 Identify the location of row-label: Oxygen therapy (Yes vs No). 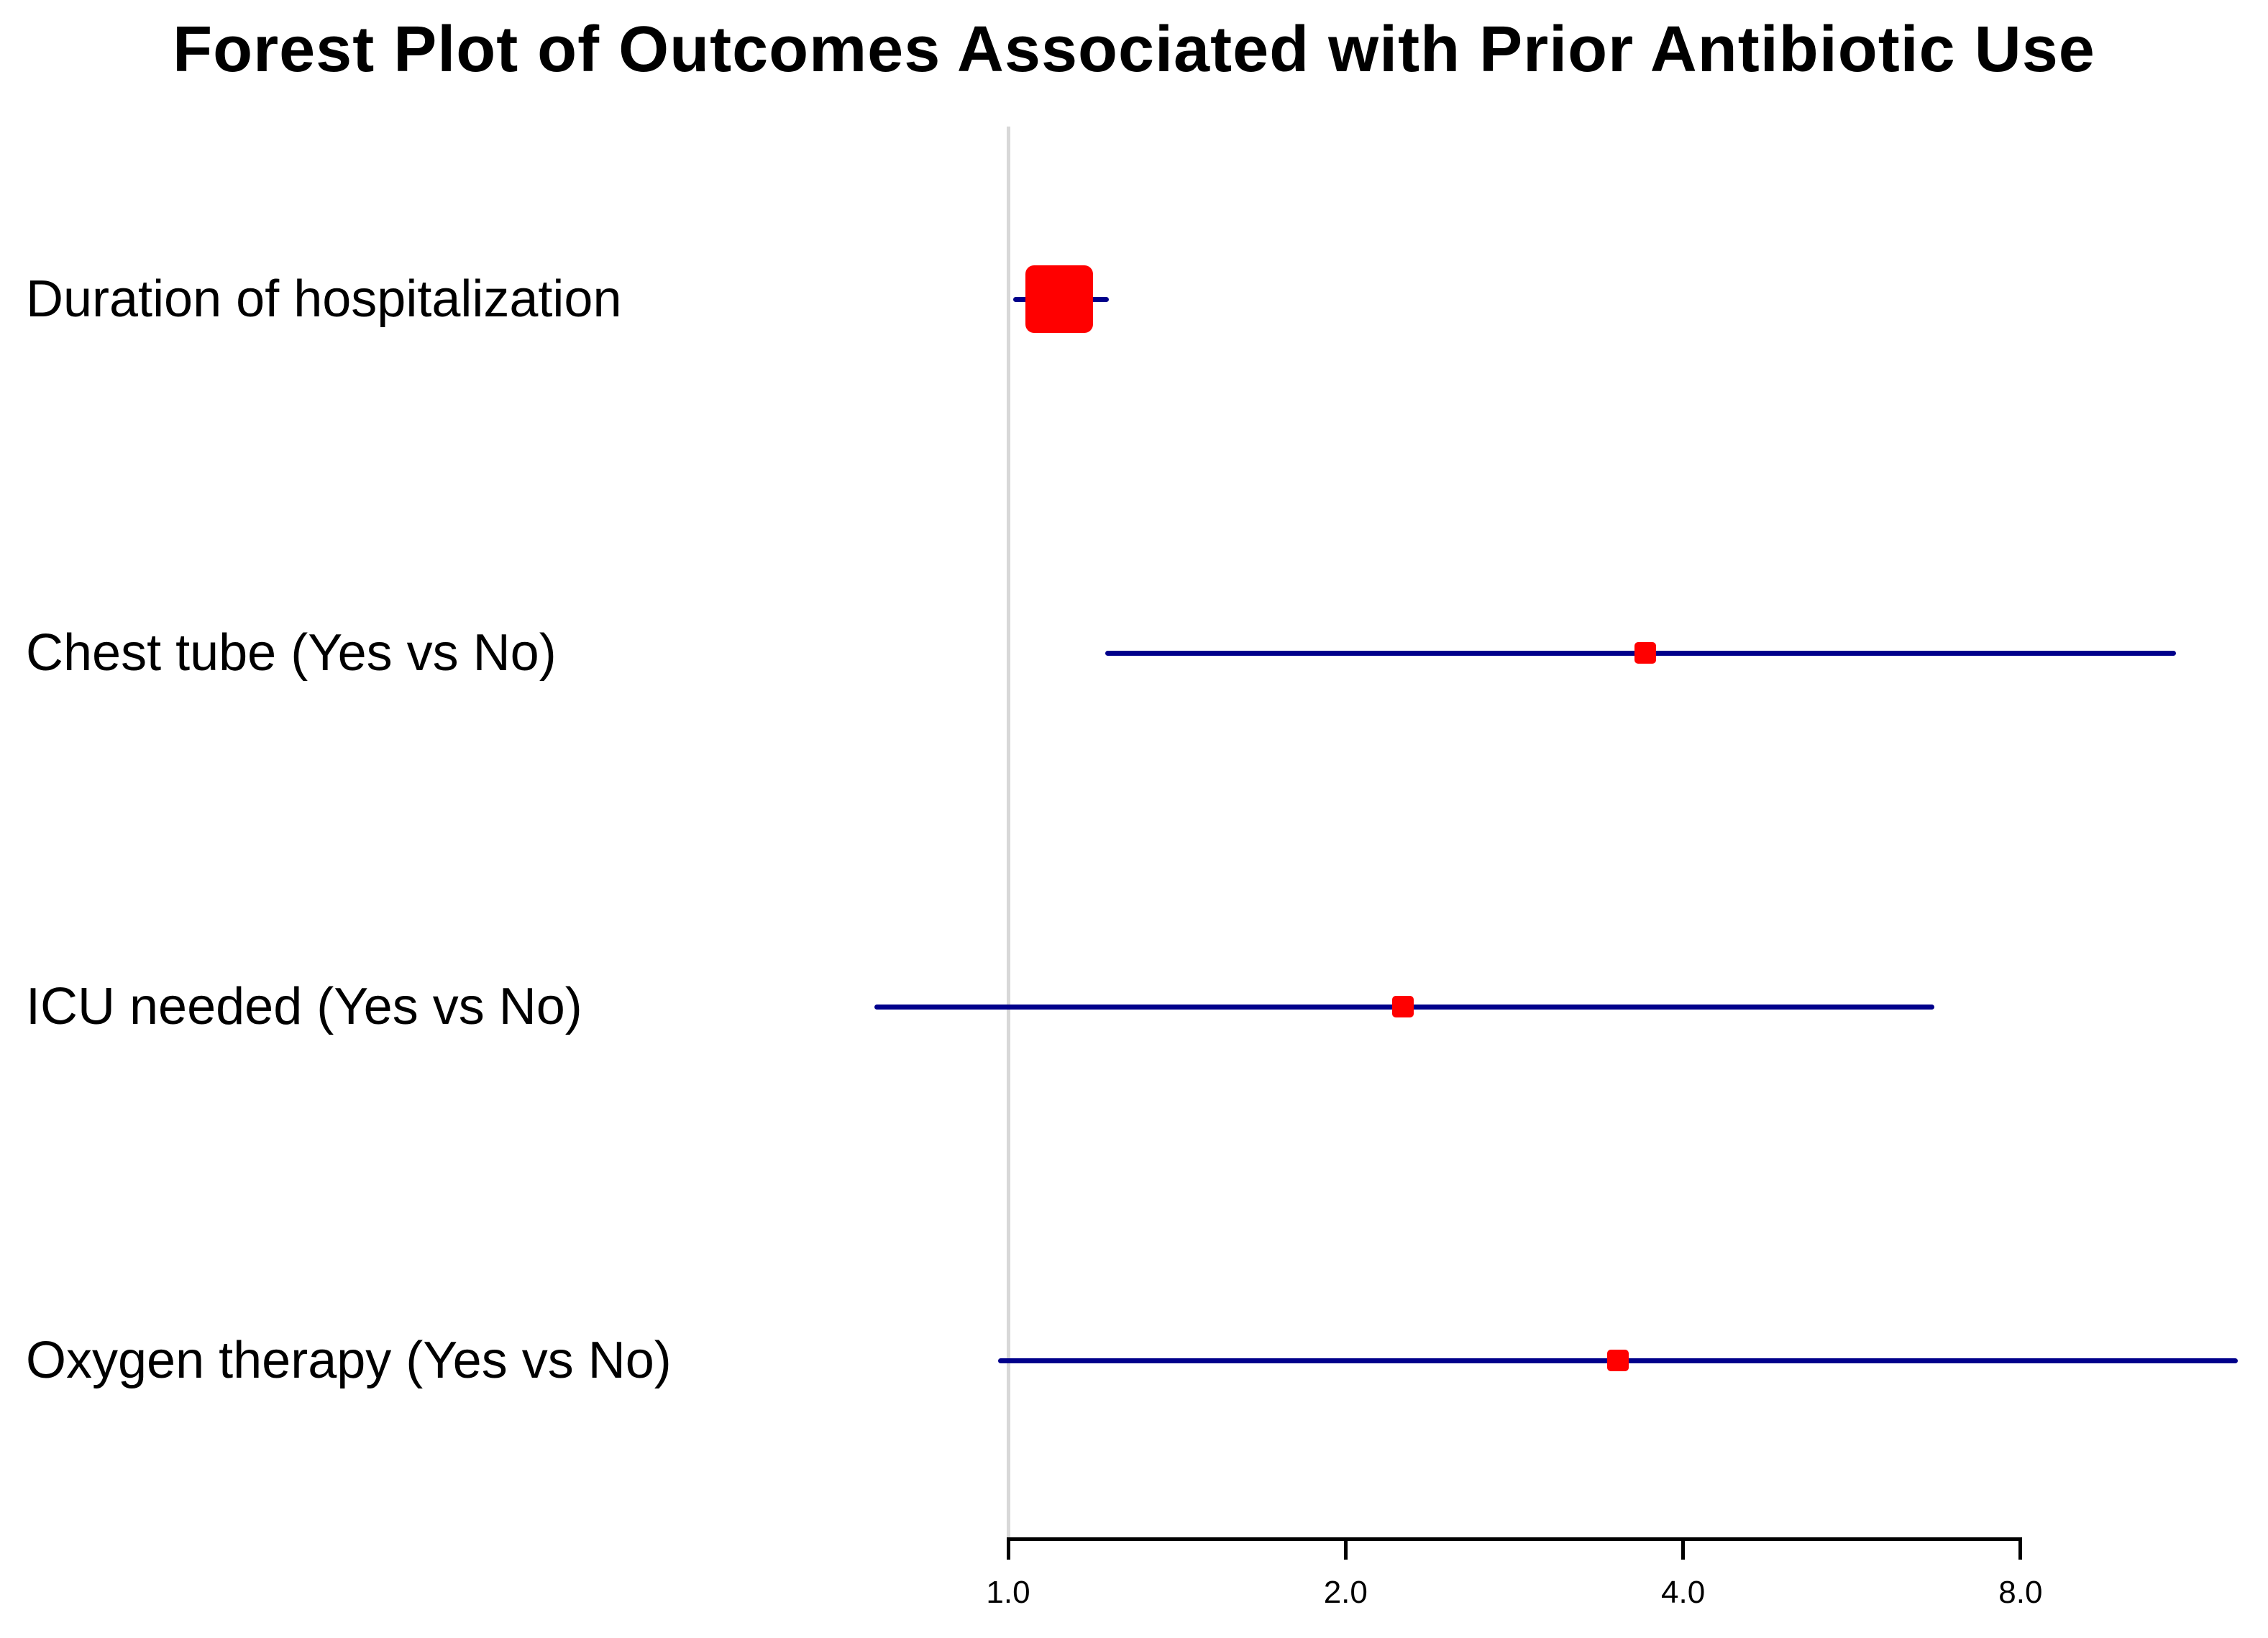
(349, 1360).